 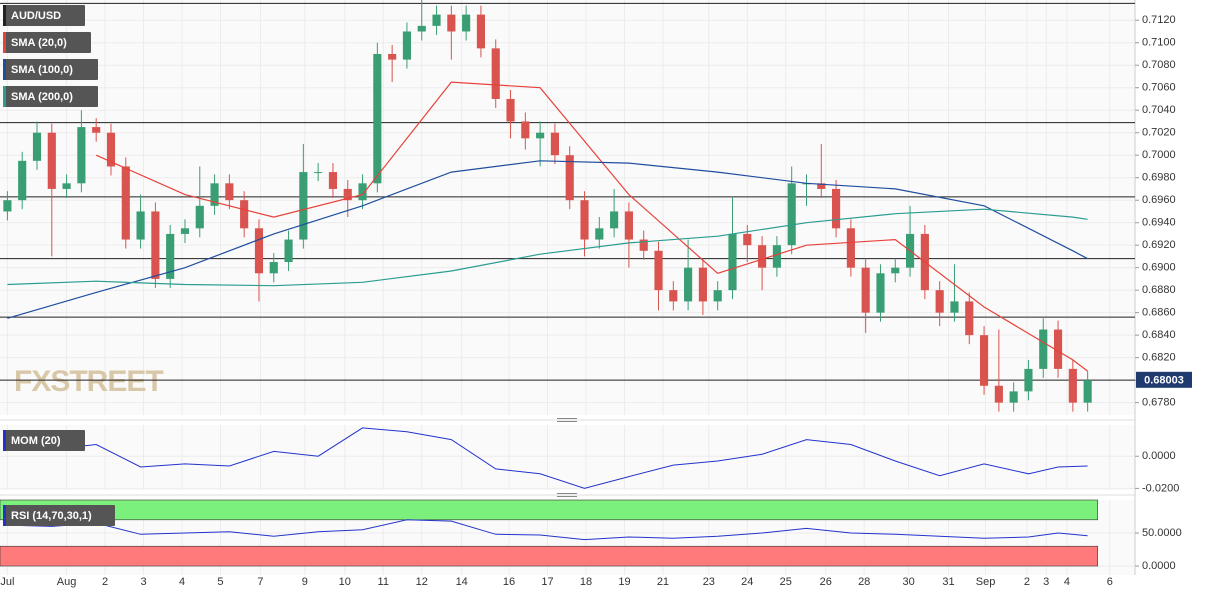 I want to click on y-tick-label: 0.7060, so click(x=1159, y=88).